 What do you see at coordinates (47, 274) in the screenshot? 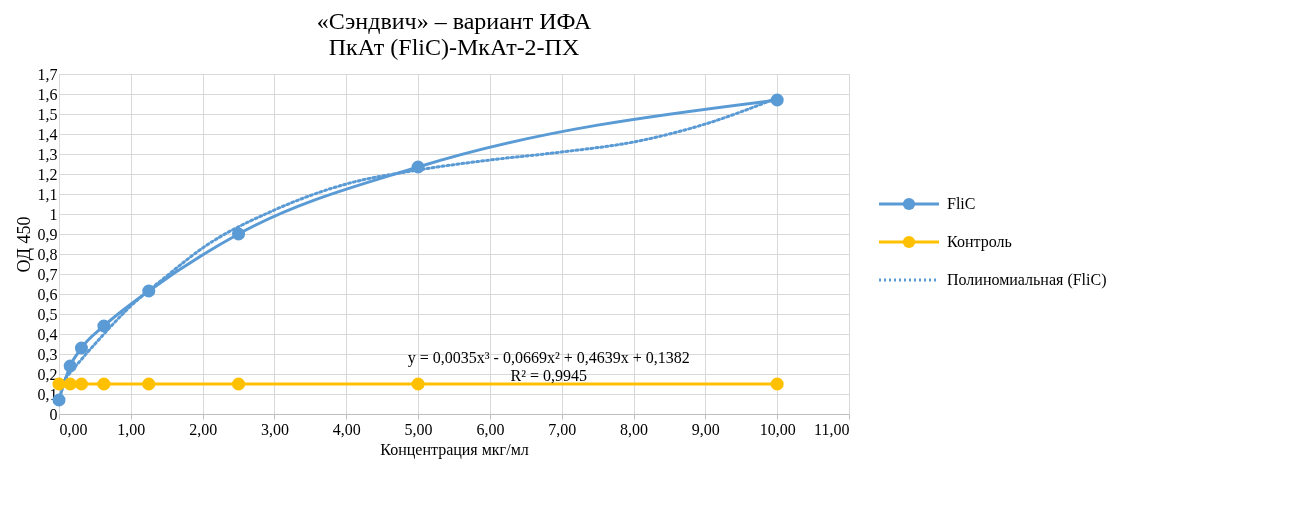
I see `y-tick-label: 0,7` at bounding box center [47, 274].